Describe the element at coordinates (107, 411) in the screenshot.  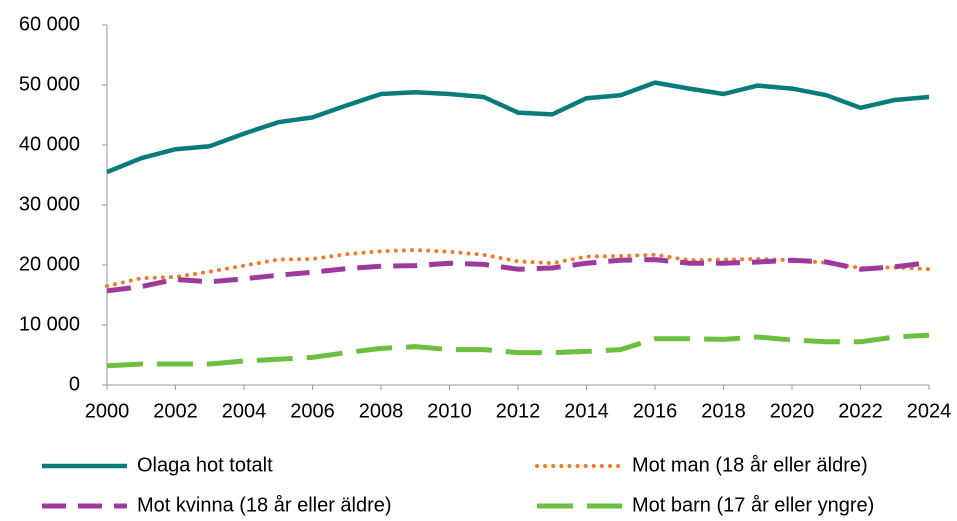
I see `x-tick-label: 2000` at that location.